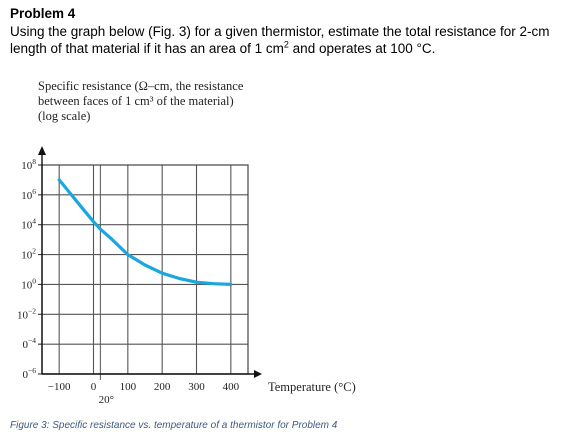 This screenshot has width=586, height=447. What do you see at coordinates (362, 48) in the screenshot?
I see `problem-text-end: and operates at 100 °C.` at bounding box center [362, 48].